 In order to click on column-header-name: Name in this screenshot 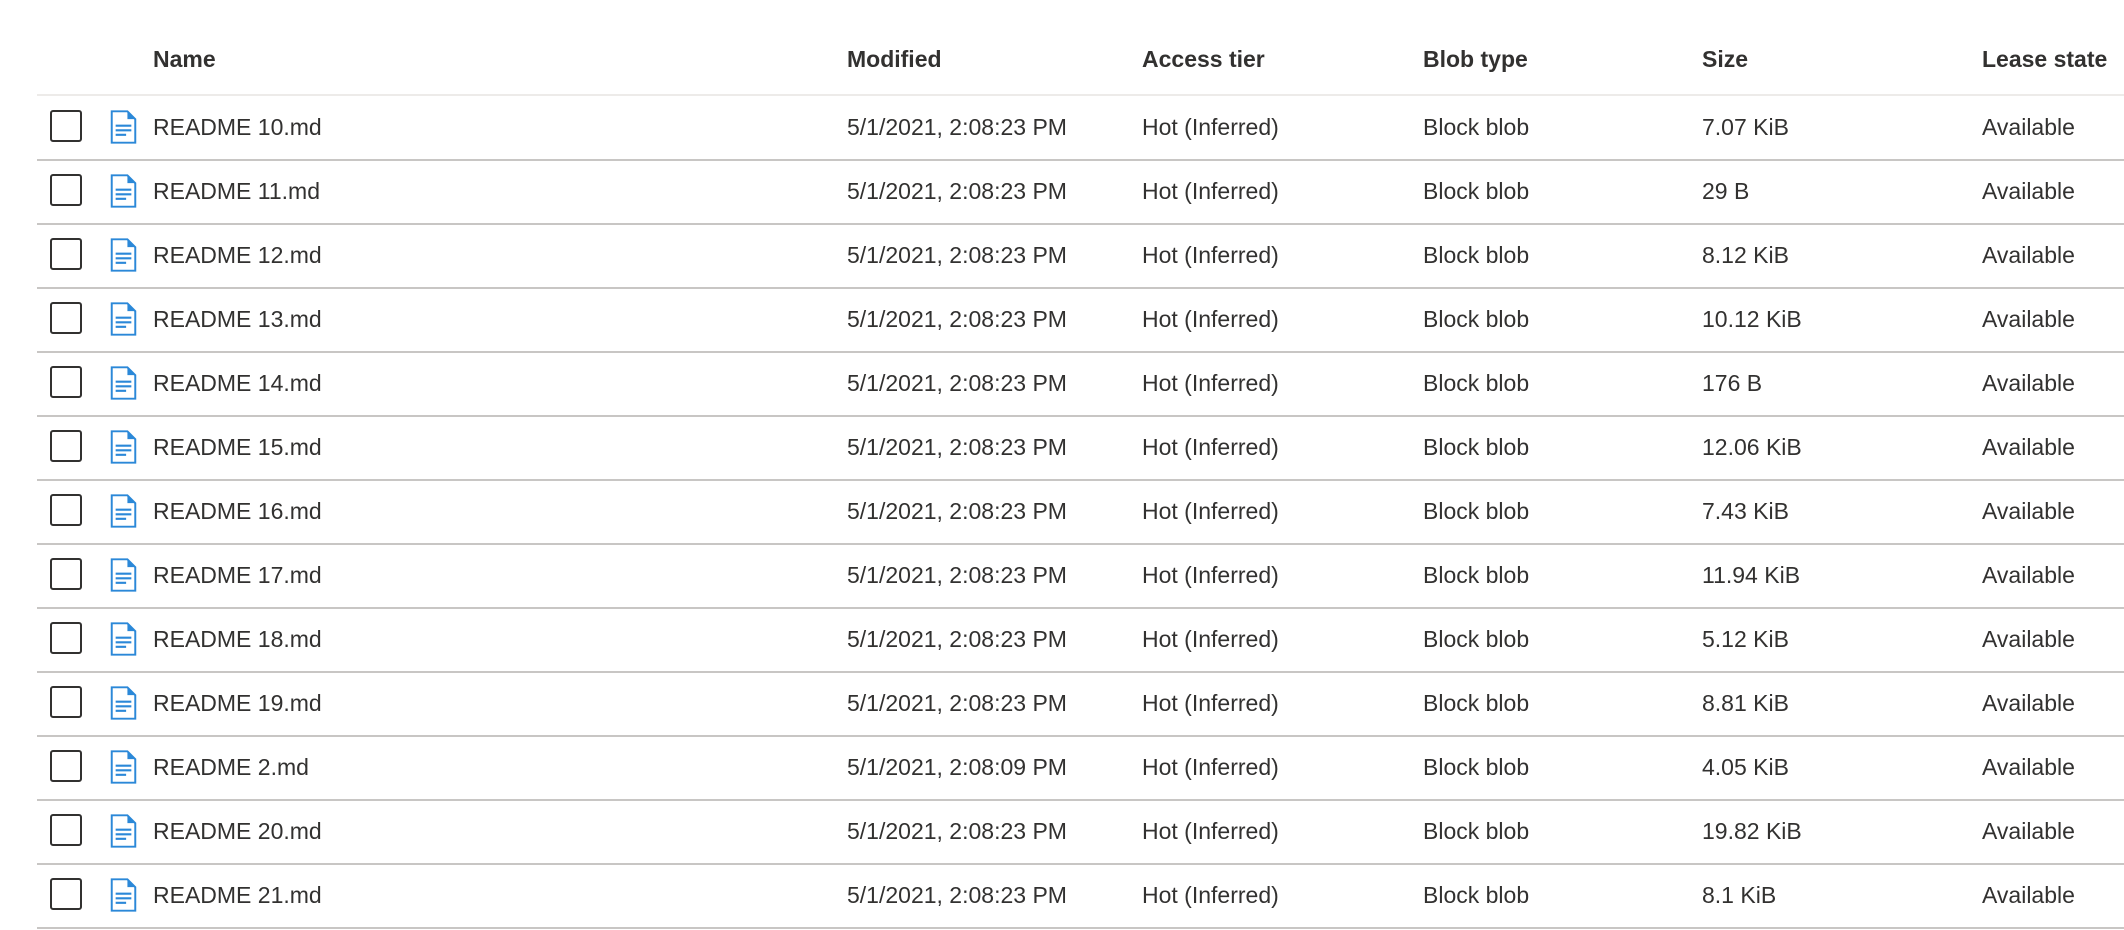, I will do `click(184, 59)`.